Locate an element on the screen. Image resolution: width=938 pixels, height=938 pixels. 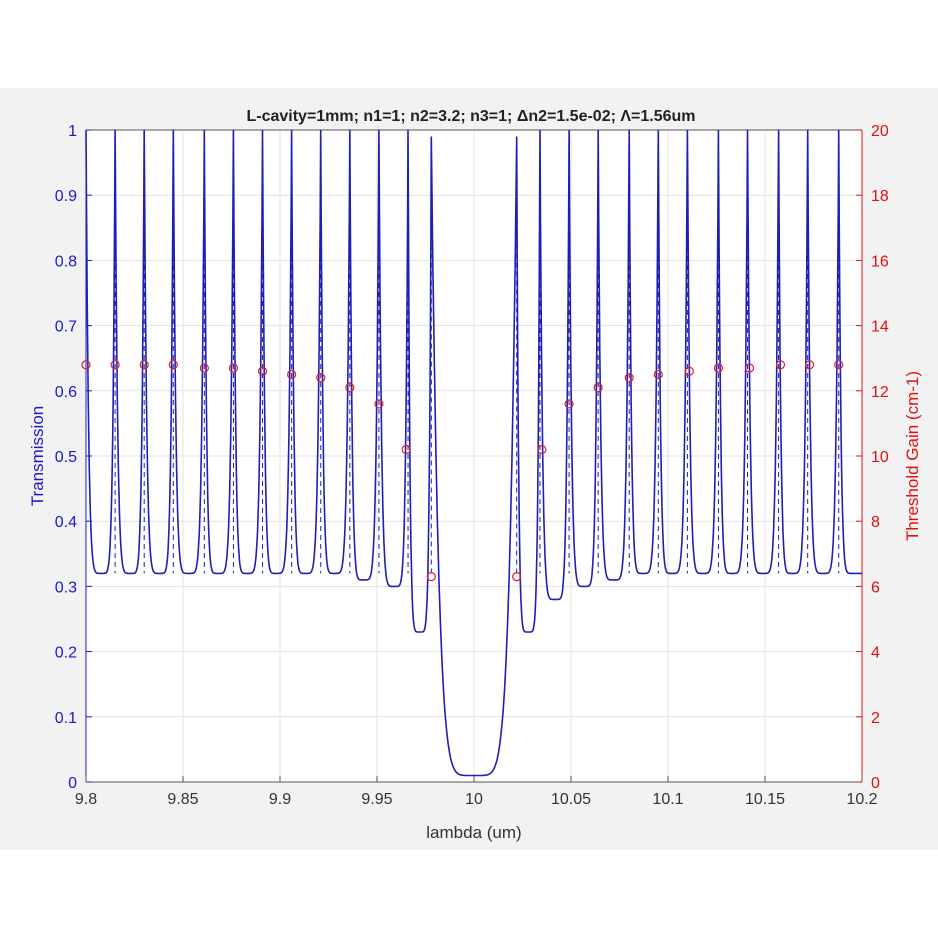
x-tick-label: 10.15 is located at coordinates (765, 799).